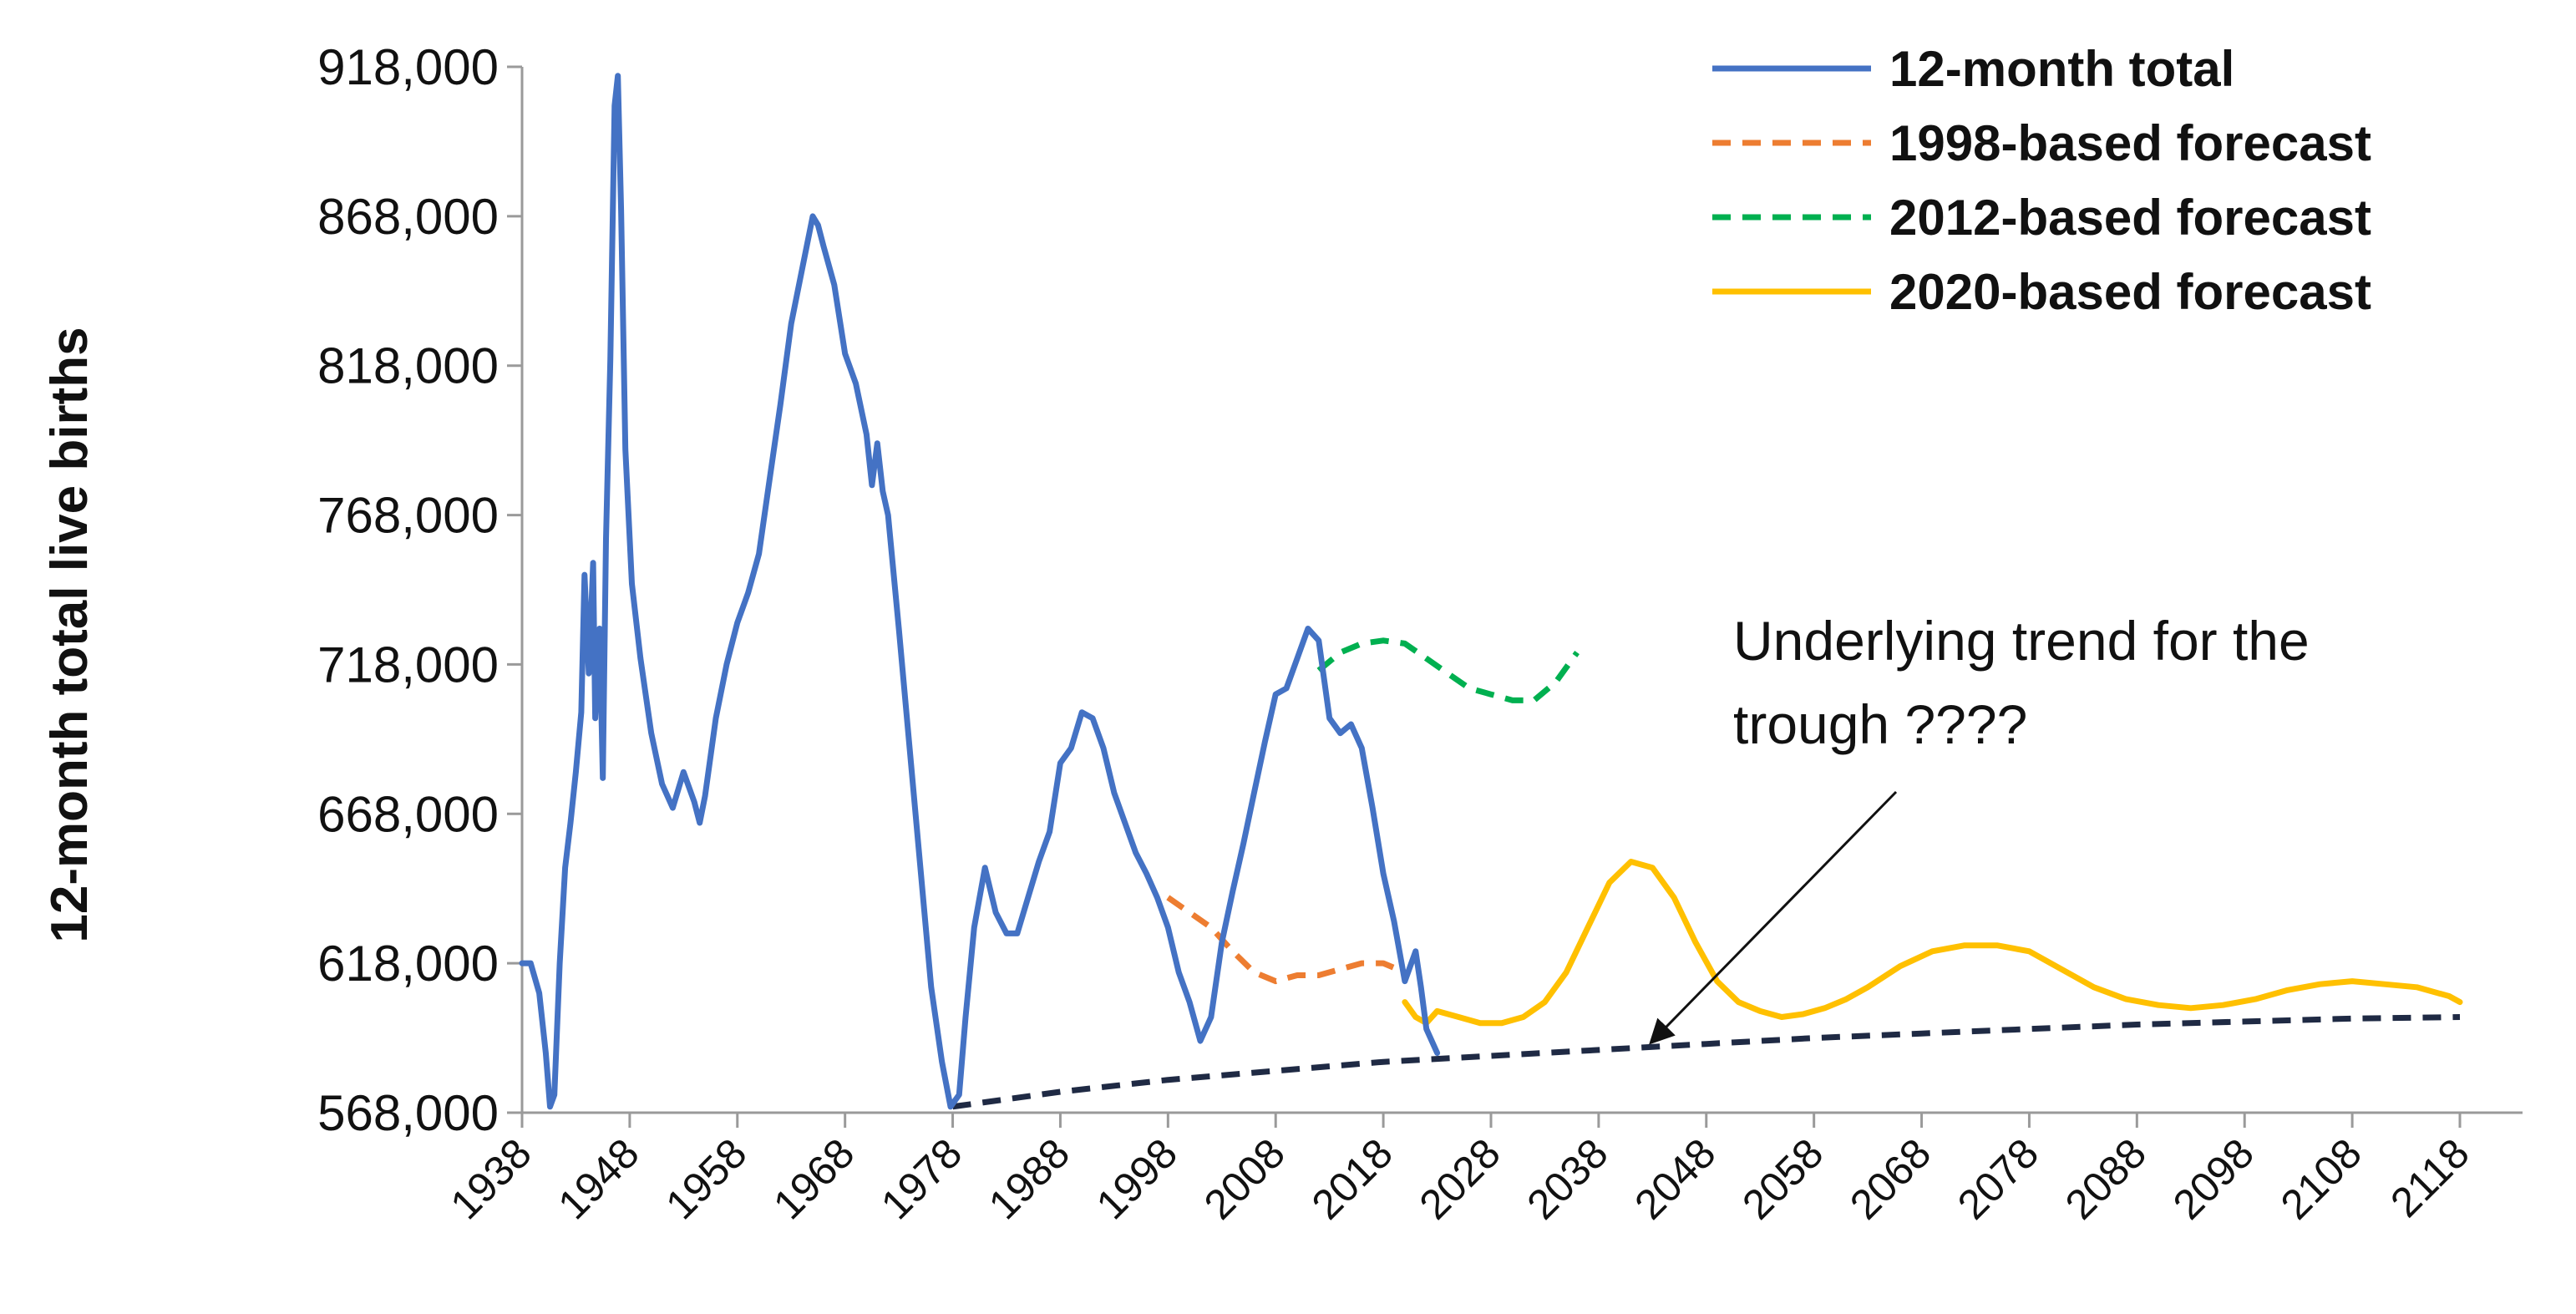 Image resolution: width=2576 pixels, height=1314 pixels. What do you see at coordinates (2130, 218) in the screenshot?
I see `legend-label: 2012-based forecast` at bounding box center [2130, 218].